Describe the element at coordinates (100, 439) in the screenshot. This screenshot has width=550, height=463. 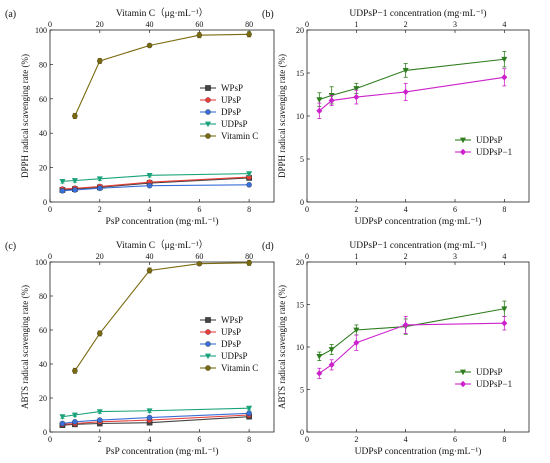
I see `x-tick-label: 2` at that location.